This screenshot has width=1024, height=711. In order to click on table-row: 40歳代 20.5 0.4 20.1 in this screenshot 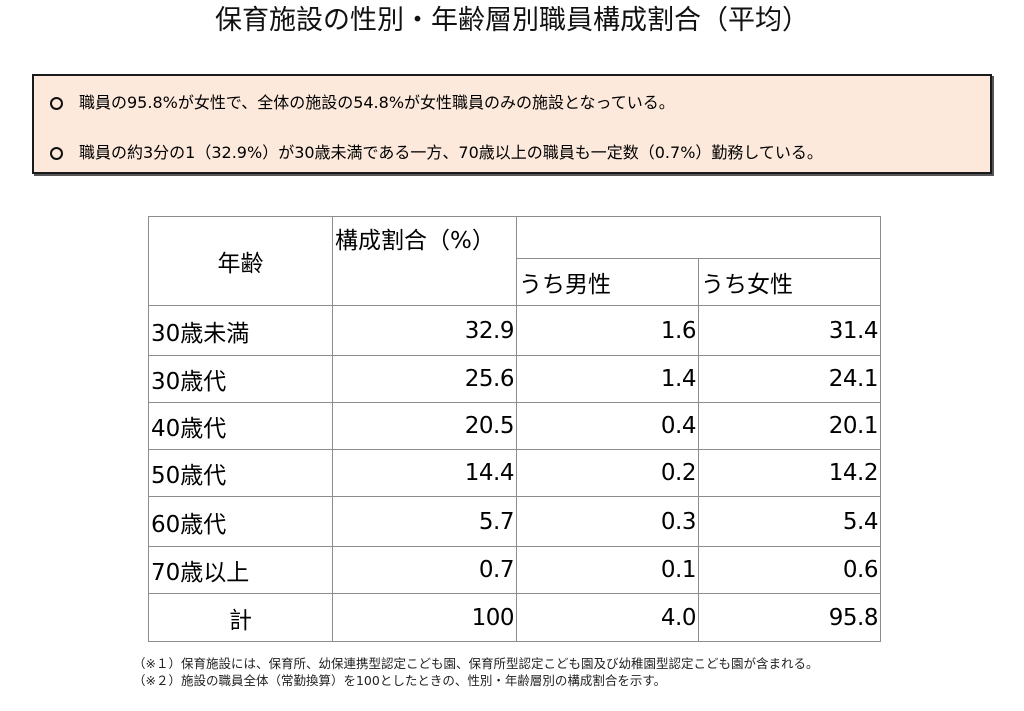, I will do `click(514, 426)`.